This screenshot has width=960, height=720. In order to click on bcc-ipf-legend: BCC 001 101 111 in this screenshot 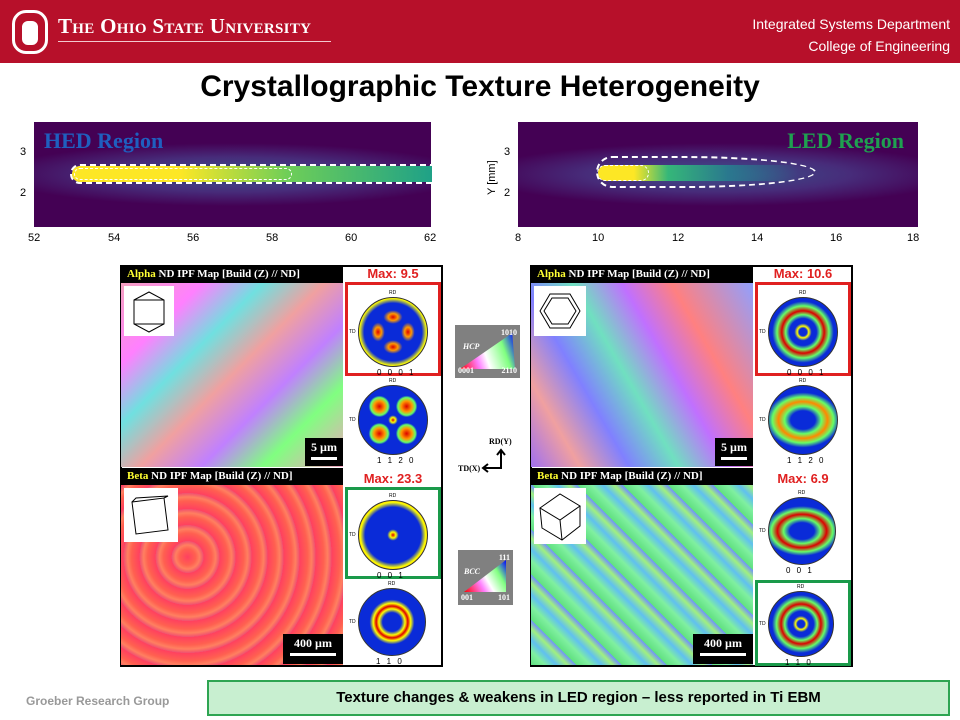, I will do `click(485, 577)`.